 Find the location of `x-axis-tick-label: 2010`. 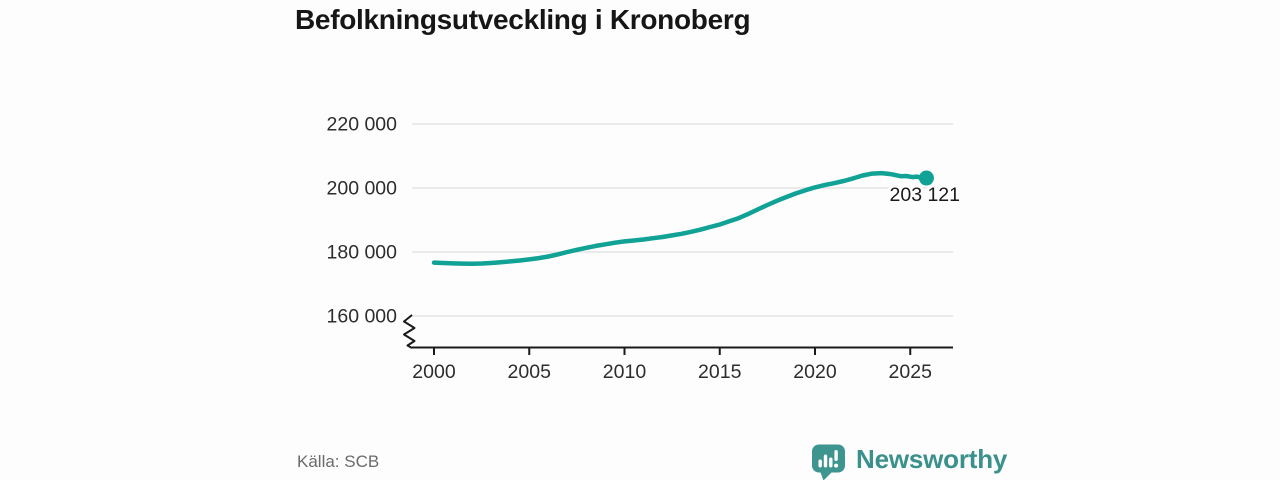

x-axis-tick-label: 2010 is located at coordinates (625, 372).